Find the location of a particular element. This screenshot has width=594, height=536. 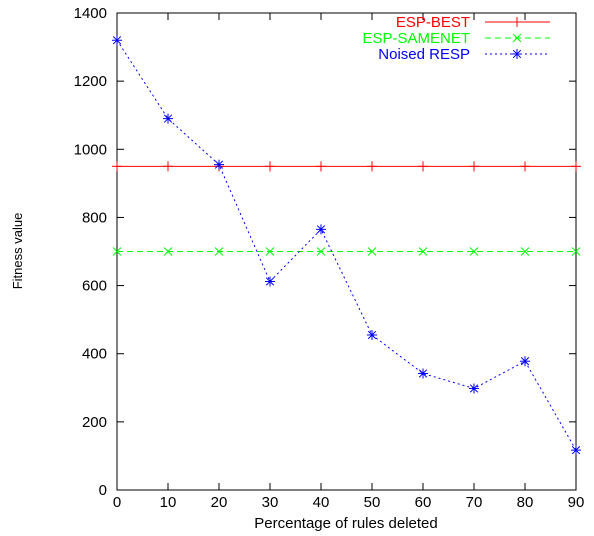

legend-label: ESP-SAMENET is located at coordinates (416, 38).